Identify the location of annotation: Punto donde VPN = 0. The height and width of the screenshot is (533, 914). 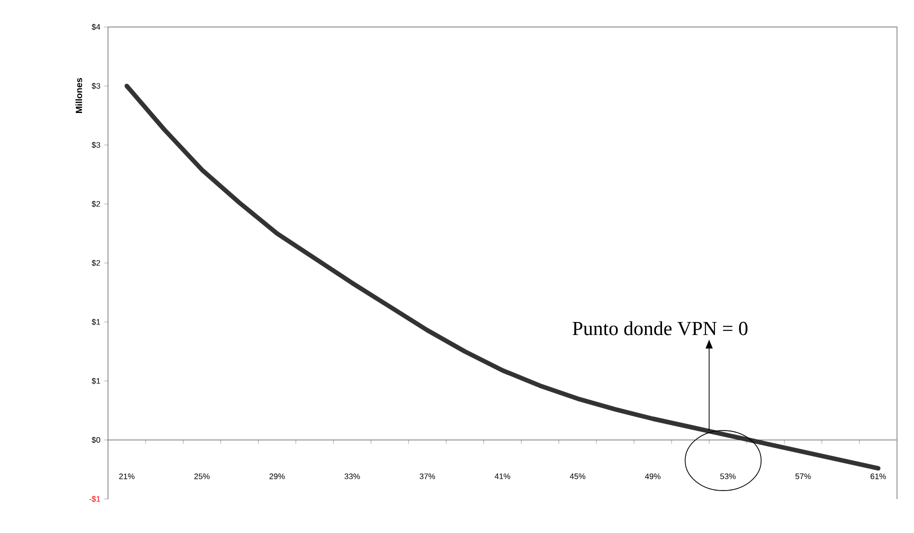
(660, 328).